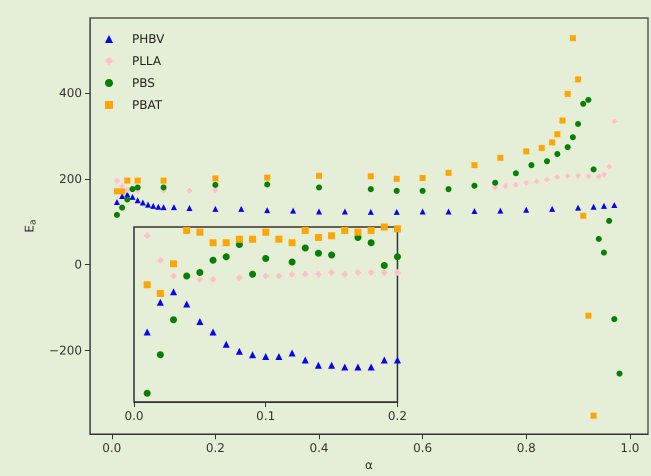 The image size is (651, 476). Describe the element at coordinates (78, 265) in the screenshot. I see `y-tick-label: 0` at that location.